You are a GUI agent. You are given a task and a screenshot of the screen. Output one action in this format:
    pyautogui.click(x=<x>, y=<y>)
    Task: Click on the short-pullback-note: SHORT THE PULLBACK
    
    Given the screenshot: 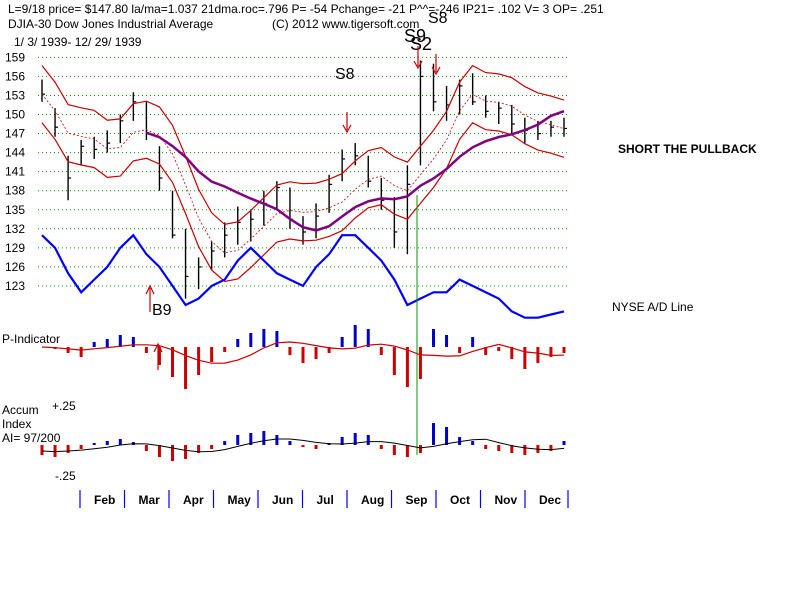 What is the action you would take?
    pyautogui.click(x=687, y=149)
    